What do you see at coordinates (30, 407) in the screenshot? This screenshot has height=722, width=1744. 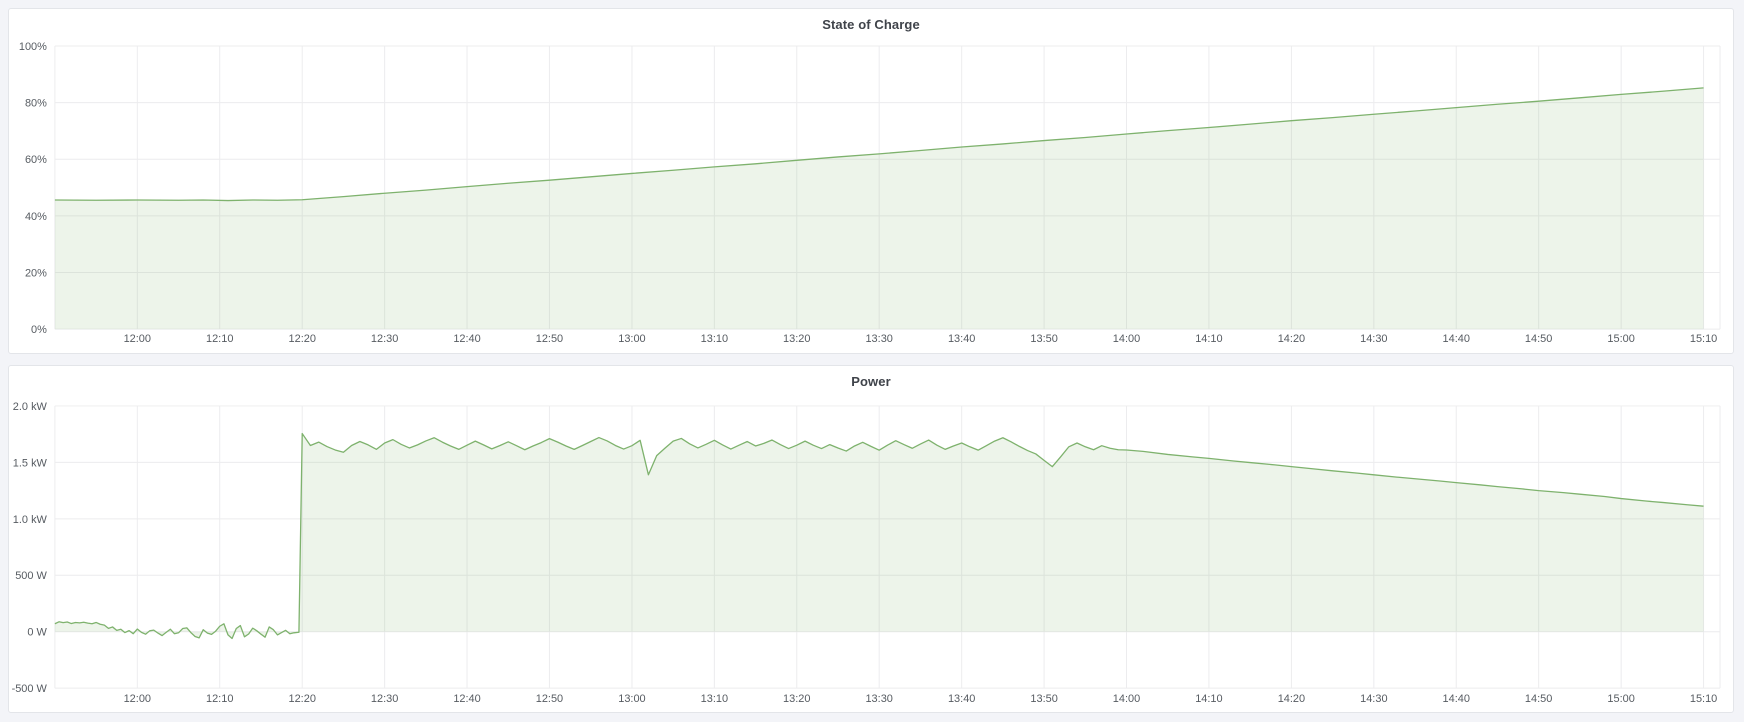 I see `y-tick-label: 2.0 kW` at bounding box center [30, 407].